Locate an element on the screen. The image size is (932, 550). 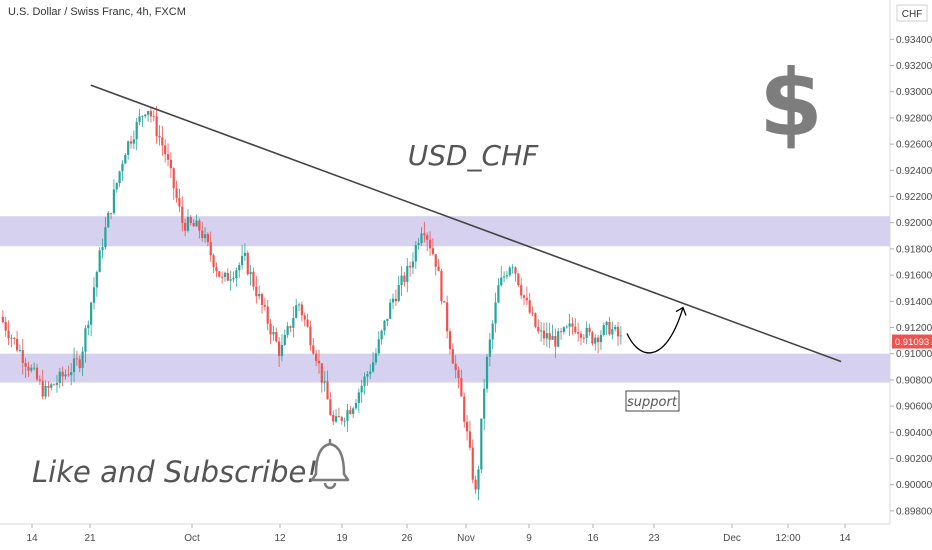
currency-label: CHF is located at coordinates (912, 14).